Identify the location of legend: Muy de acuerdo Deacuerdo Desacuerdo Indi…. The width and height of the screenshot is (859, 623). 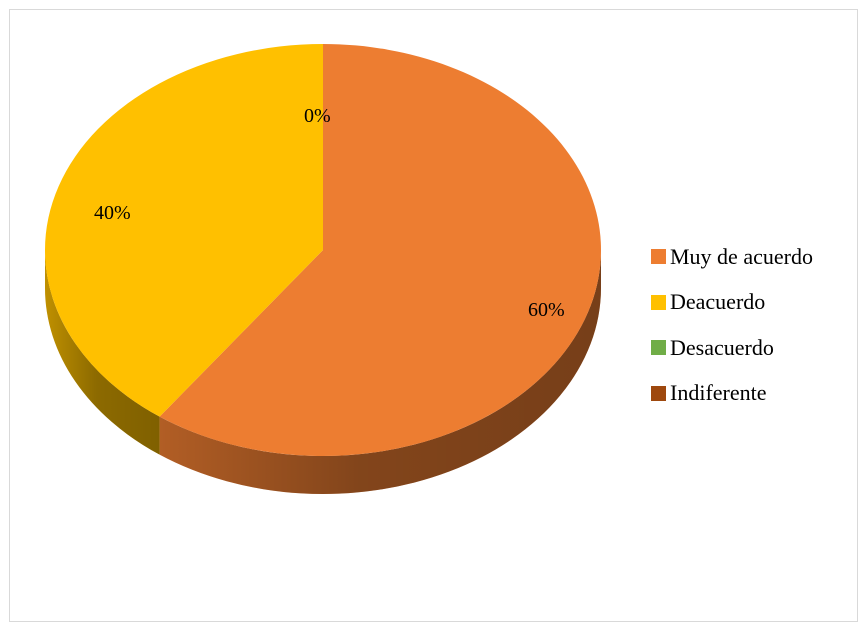
(732, 325).